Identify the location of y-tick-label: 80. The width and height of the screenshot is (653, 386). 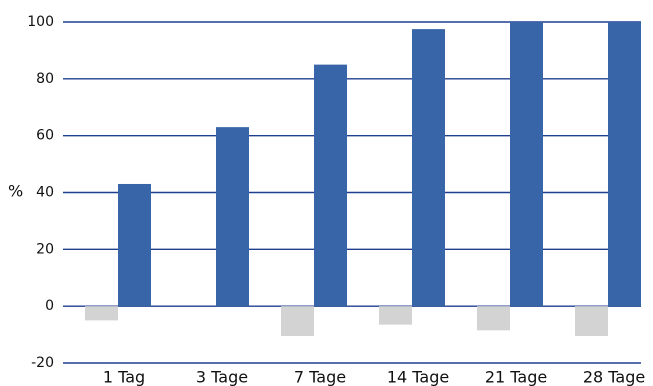
(45, 79).